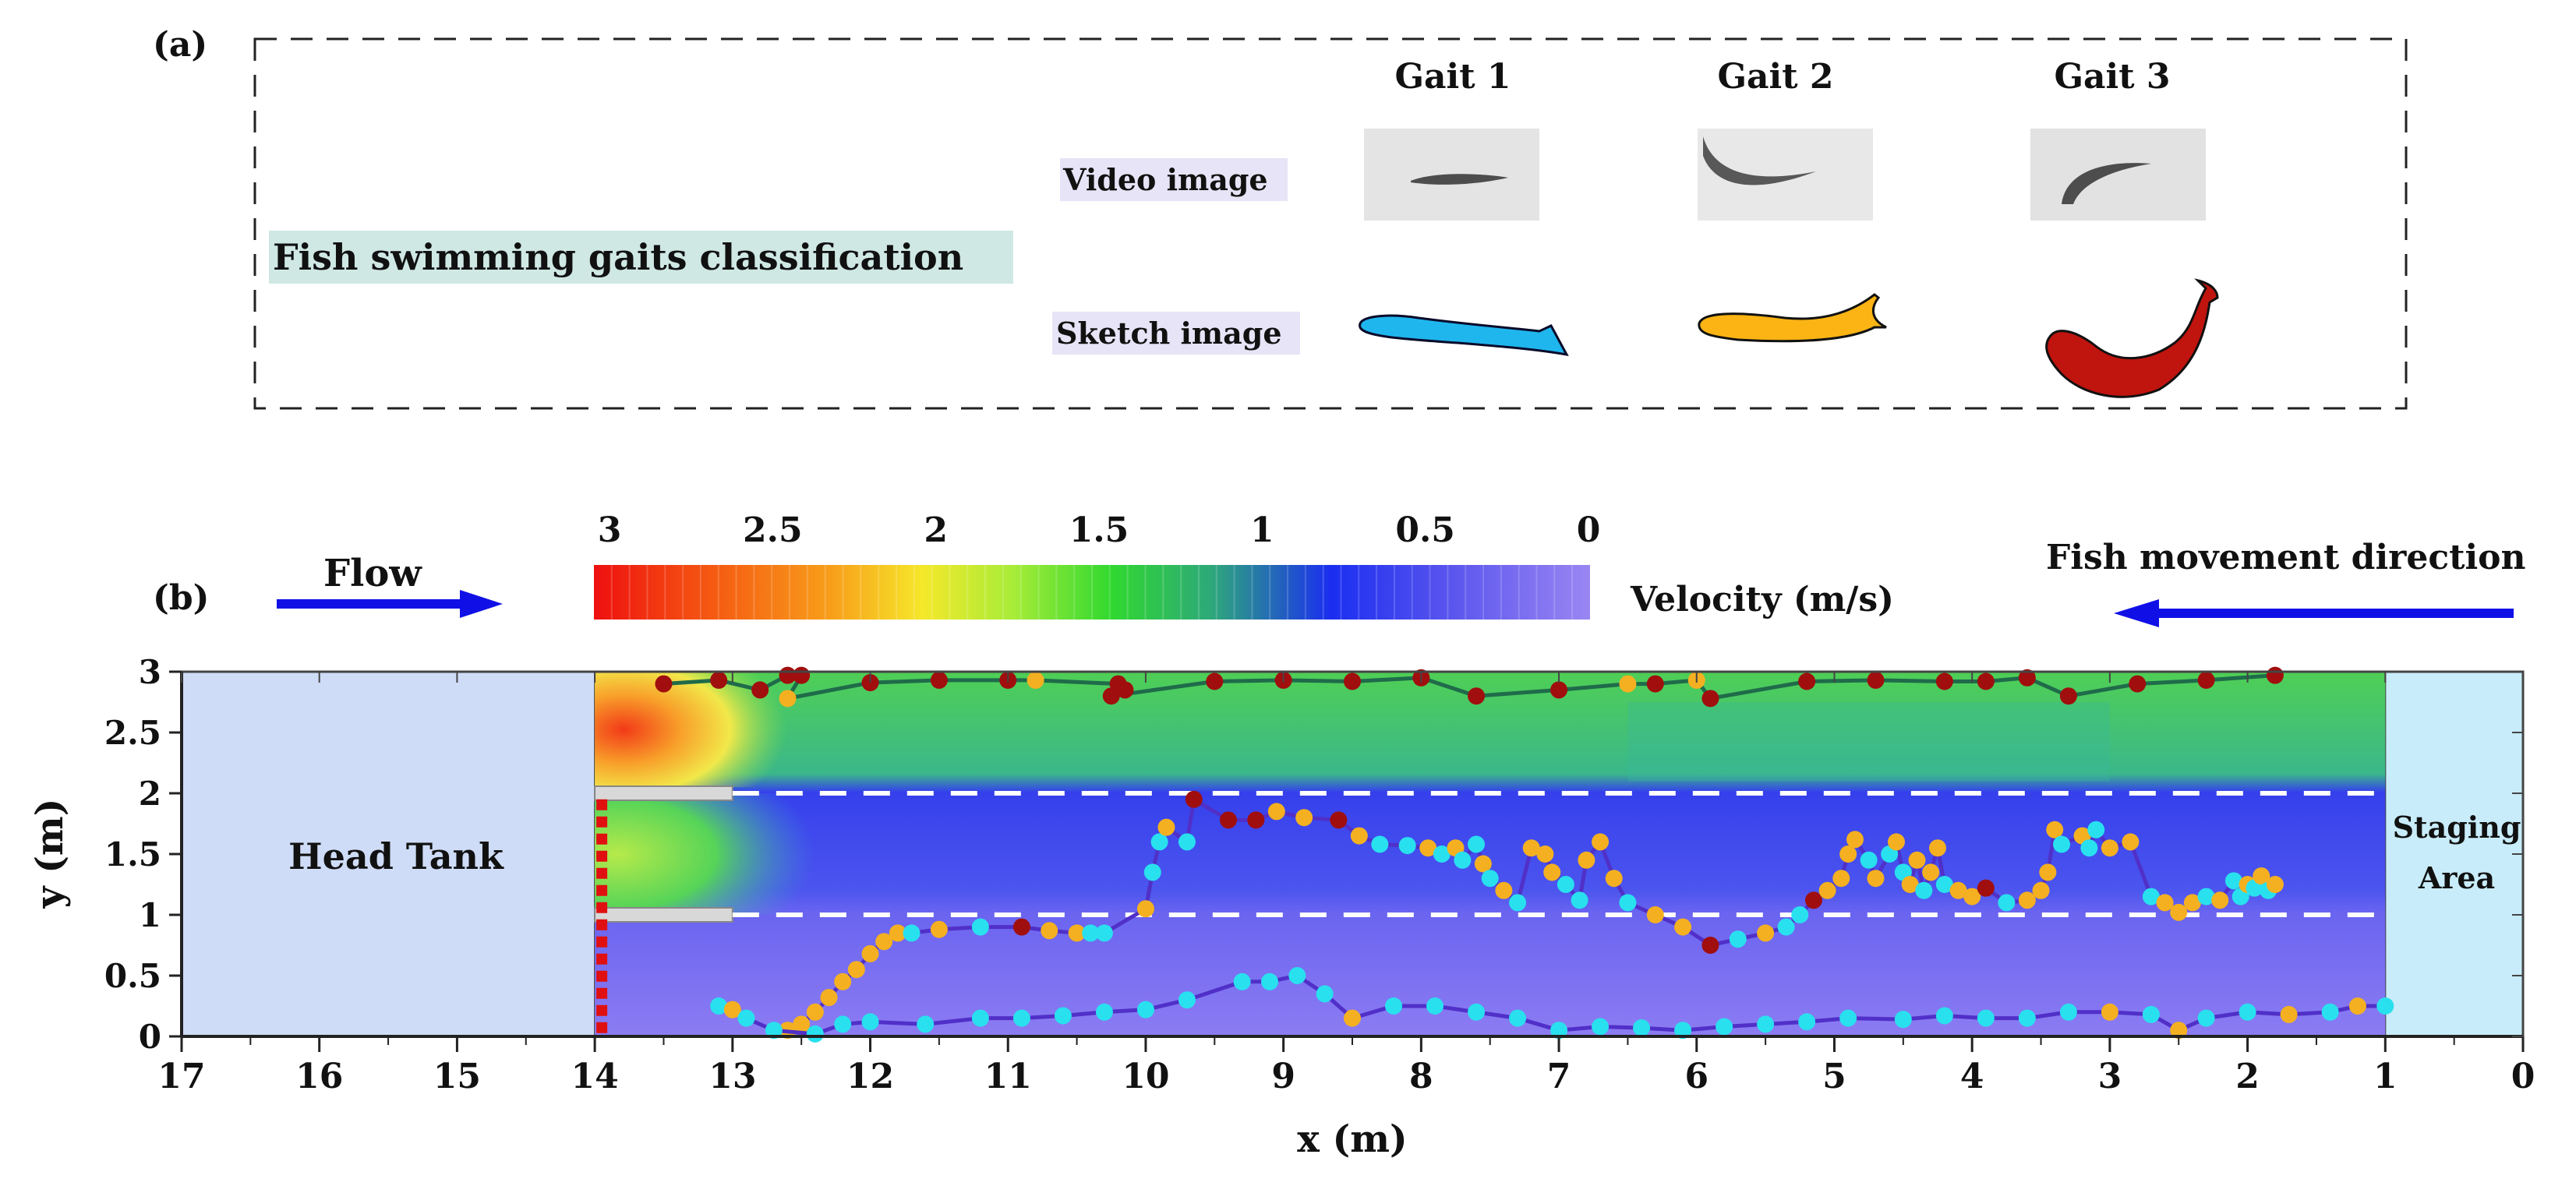 This screenshot has height=1179, width=2576. What do you see at coordinates (2112, 77) in the screenshot?
I see `gait-3-heading: Gait 3` at bounding box center [2112, 77].